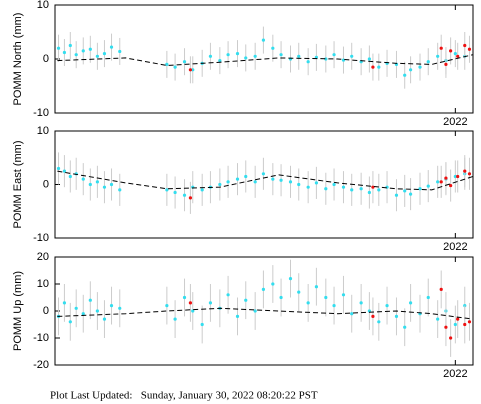  Describe the element at coordinates (18, 59) in the screenshot. I see `y-axis-label: POMM North (mm)` at that location.